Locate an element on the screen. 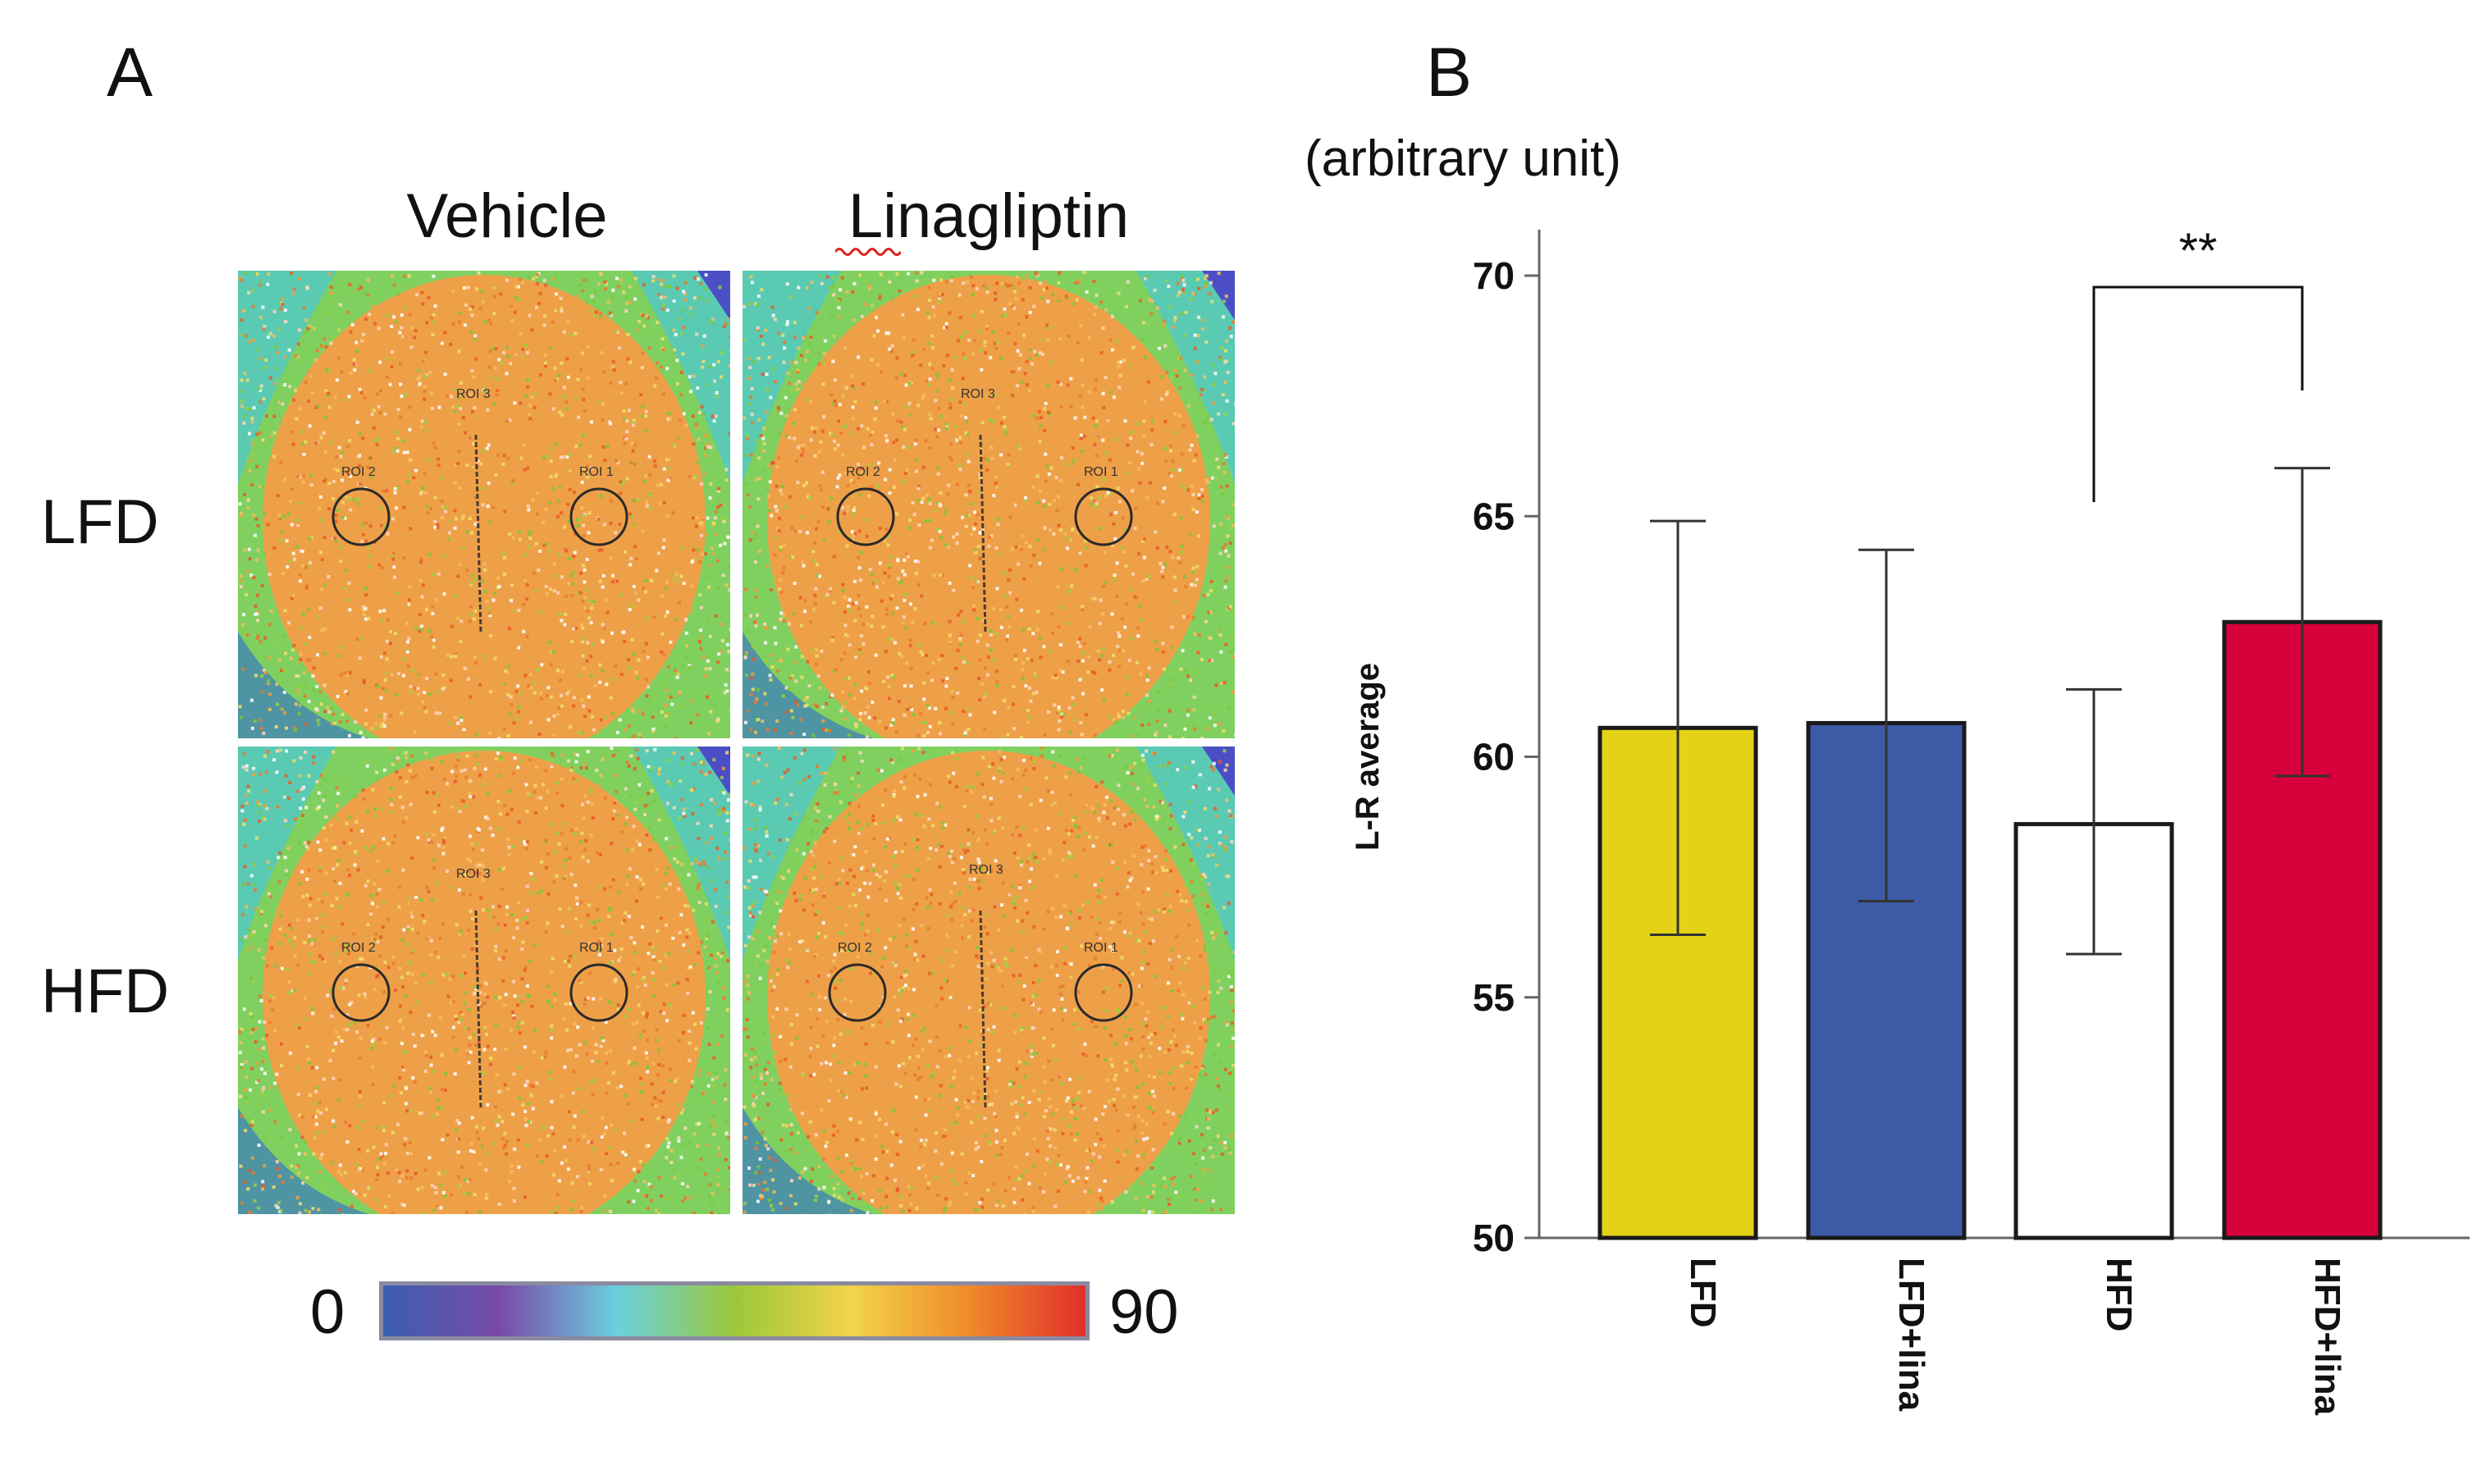 The height and width of the screenshot is (1484, 2477). column-header-linagliptin: Linagliptin is located at coordinates (989, 216).